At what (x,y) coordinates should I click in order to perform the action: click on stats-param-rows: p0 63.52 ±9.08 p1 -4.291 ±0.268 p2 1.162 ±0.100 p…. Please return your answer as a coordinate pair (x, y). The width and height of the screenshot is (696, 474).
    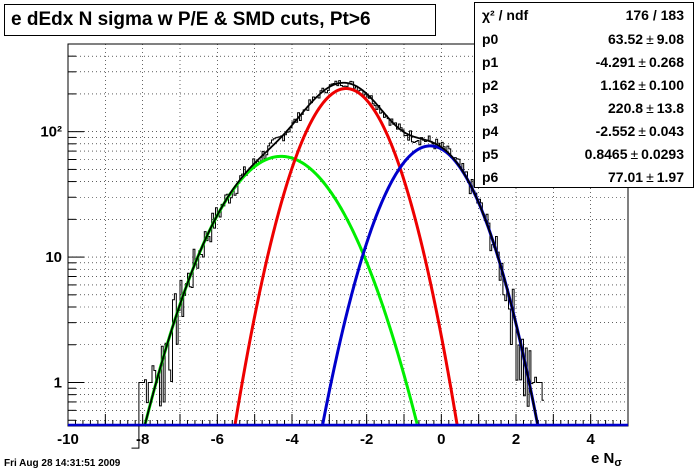
    Looking at the image, I should click on (584, 107).